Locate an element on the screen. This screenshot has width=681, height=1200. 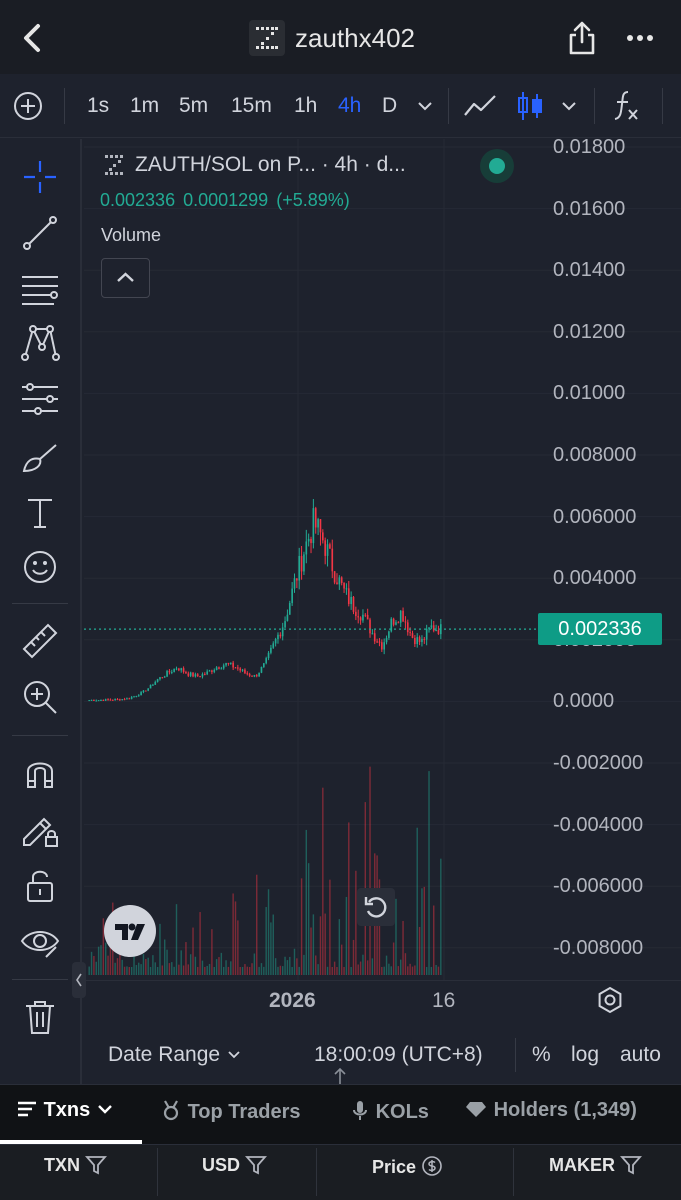
pair-logo is located at coordinates (115, 165).